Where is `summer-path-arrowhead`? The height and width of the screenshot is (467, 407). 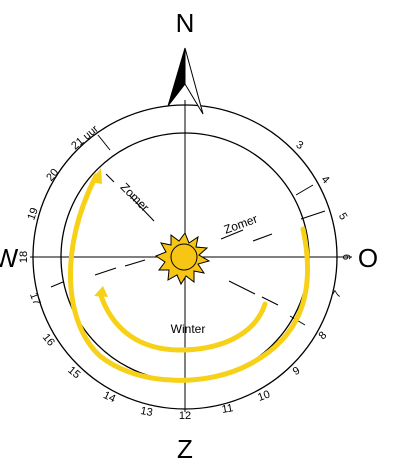
summer-path-arrowhead is located at coordinates (96, 176).